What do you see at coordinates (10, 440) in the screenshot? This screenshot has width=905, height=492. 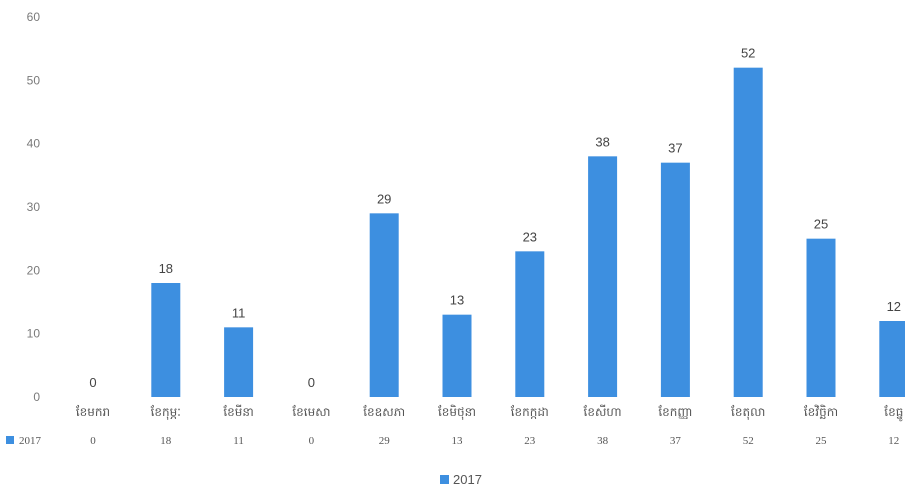 I see `table-legend-key` at bounding box center [10, 440].